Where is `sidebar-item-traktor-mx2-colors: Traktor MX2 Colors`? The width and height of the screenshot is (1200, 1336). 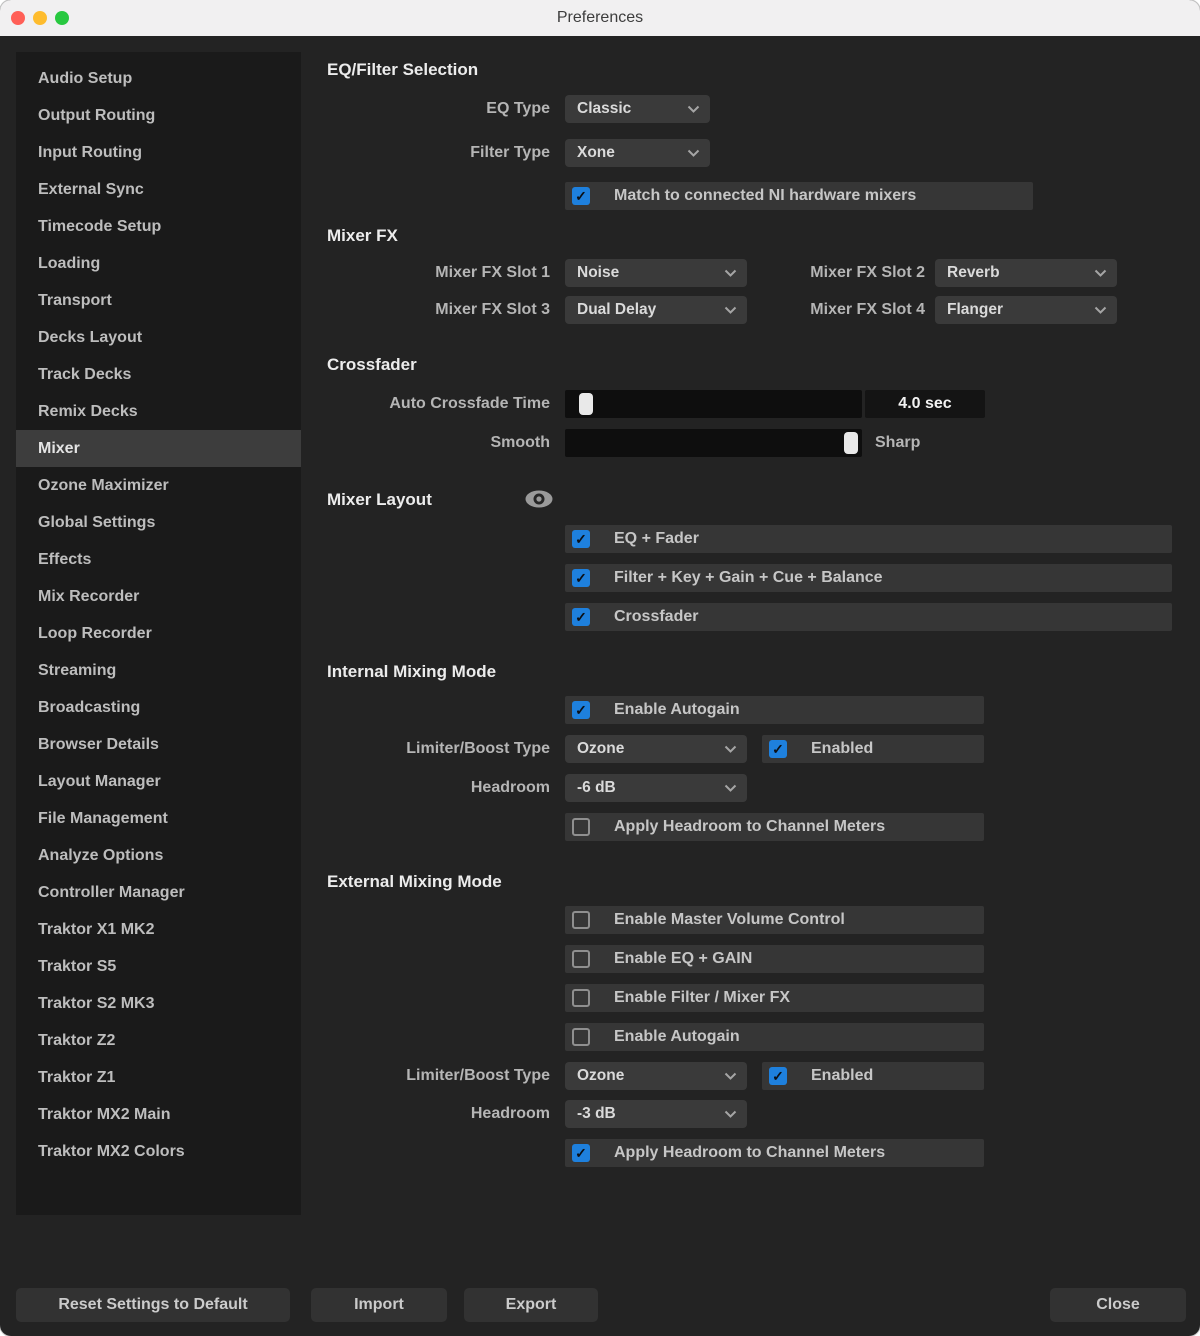 sidebar-item-traktor-mx2-colors: Traktor MX2 Colors is located at coordinates (111, 1151).